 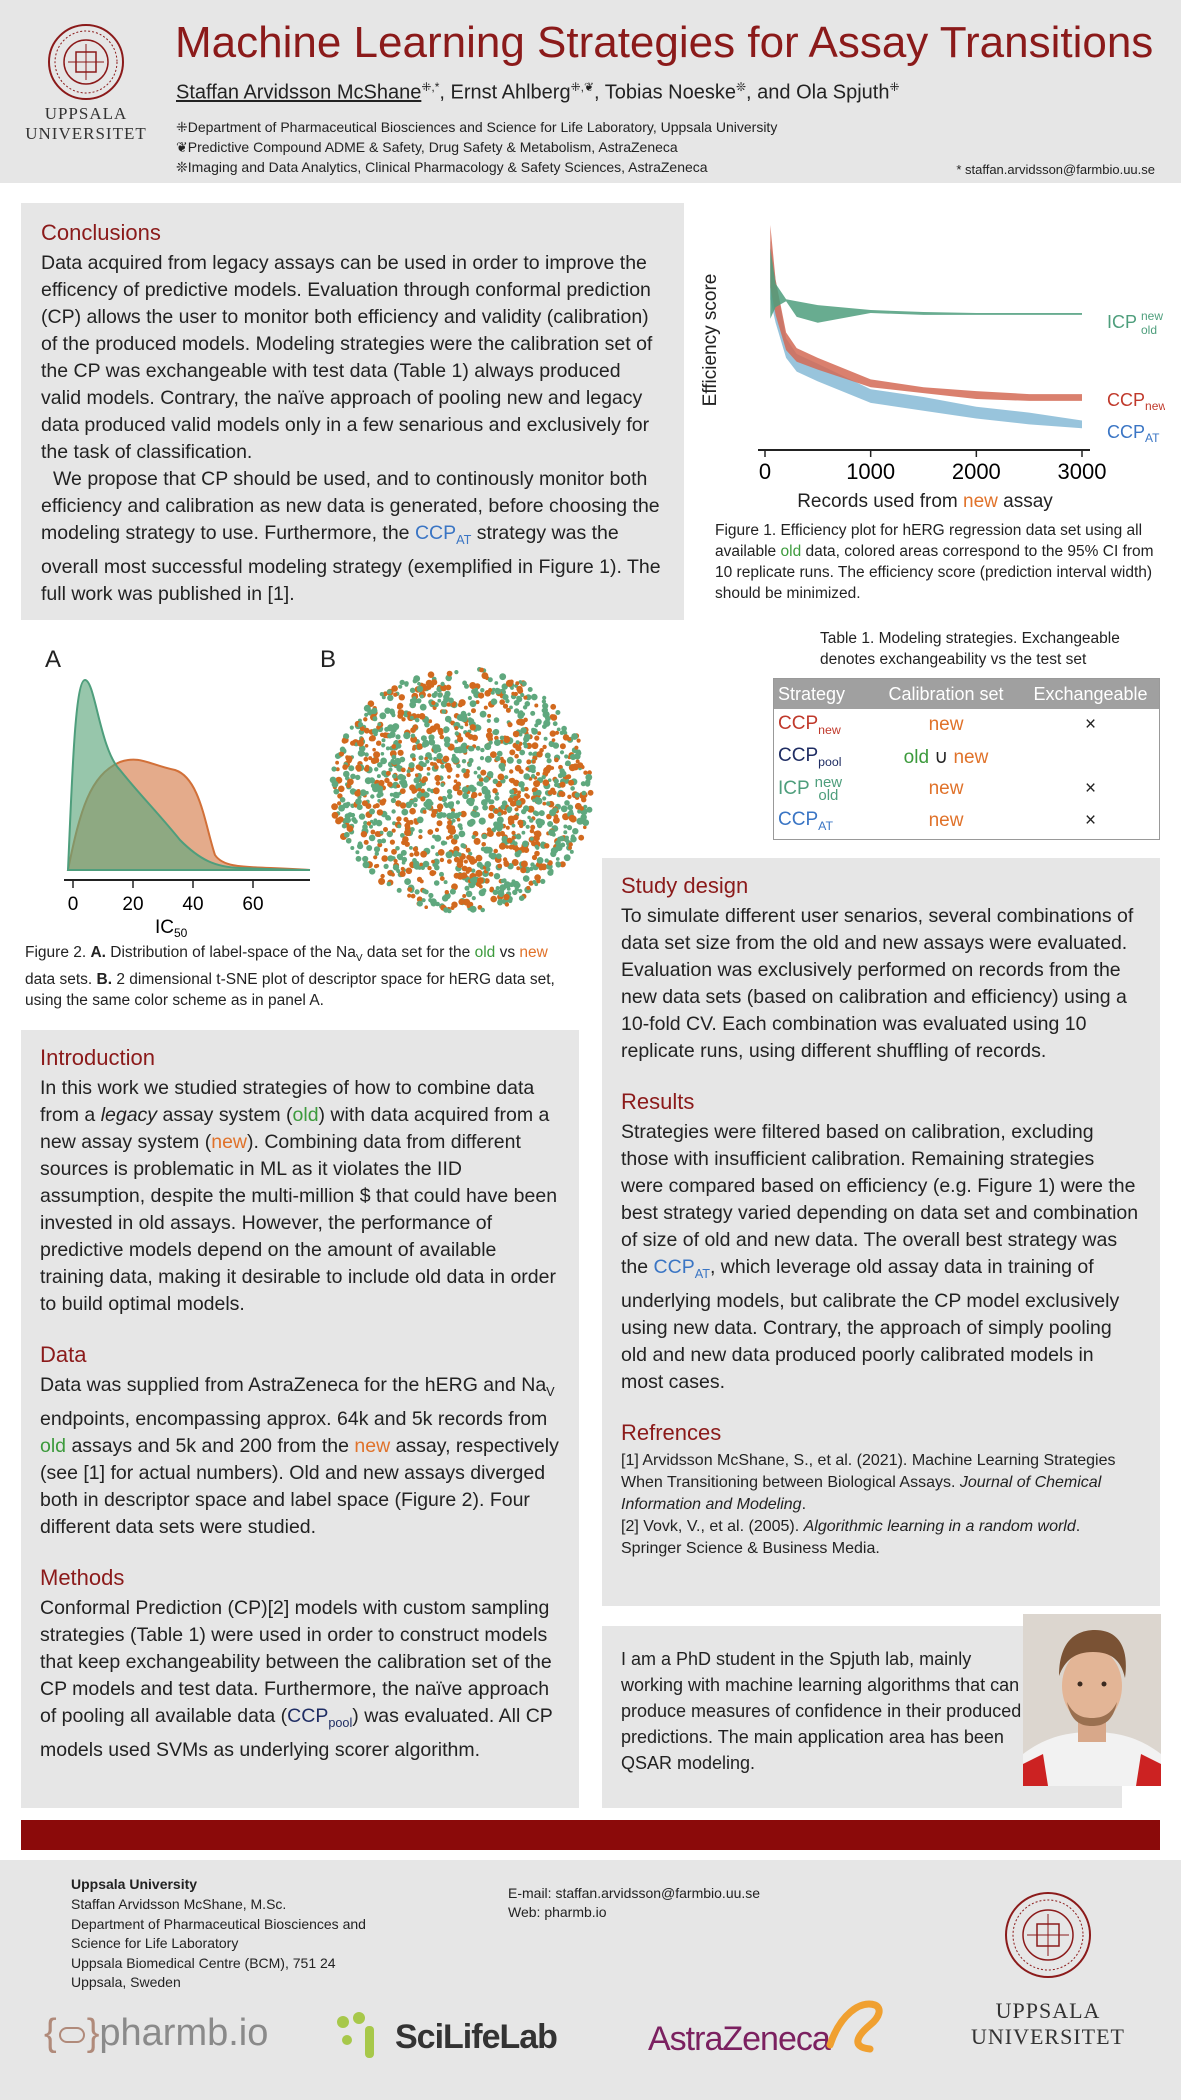 What do you see at coordinates (505, 92) in the screenshot?
I see `author-2: , Ernst Ahlberg` at bounding box center [505, 92].